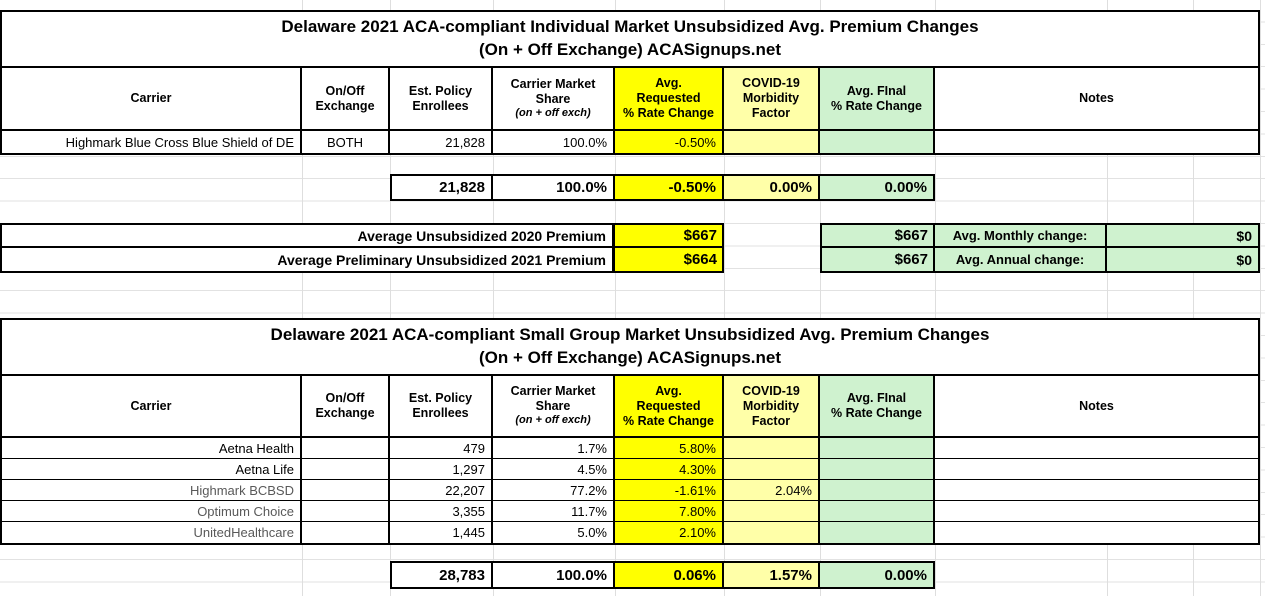  Describe the element at coordinates (878, 236) in the screenshot. I see `premium-2020-final-value: $667` at that location.